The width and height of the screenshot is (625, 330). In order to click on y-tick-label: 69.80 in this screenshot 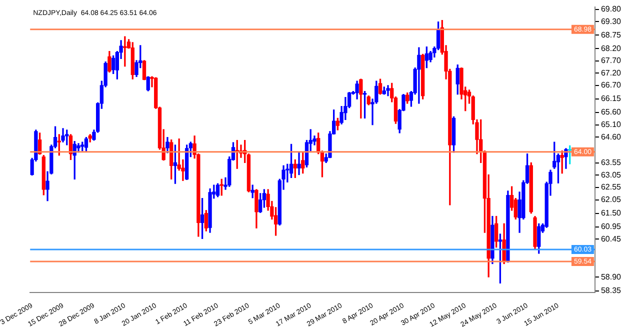, I will do `click(611, 9)`.